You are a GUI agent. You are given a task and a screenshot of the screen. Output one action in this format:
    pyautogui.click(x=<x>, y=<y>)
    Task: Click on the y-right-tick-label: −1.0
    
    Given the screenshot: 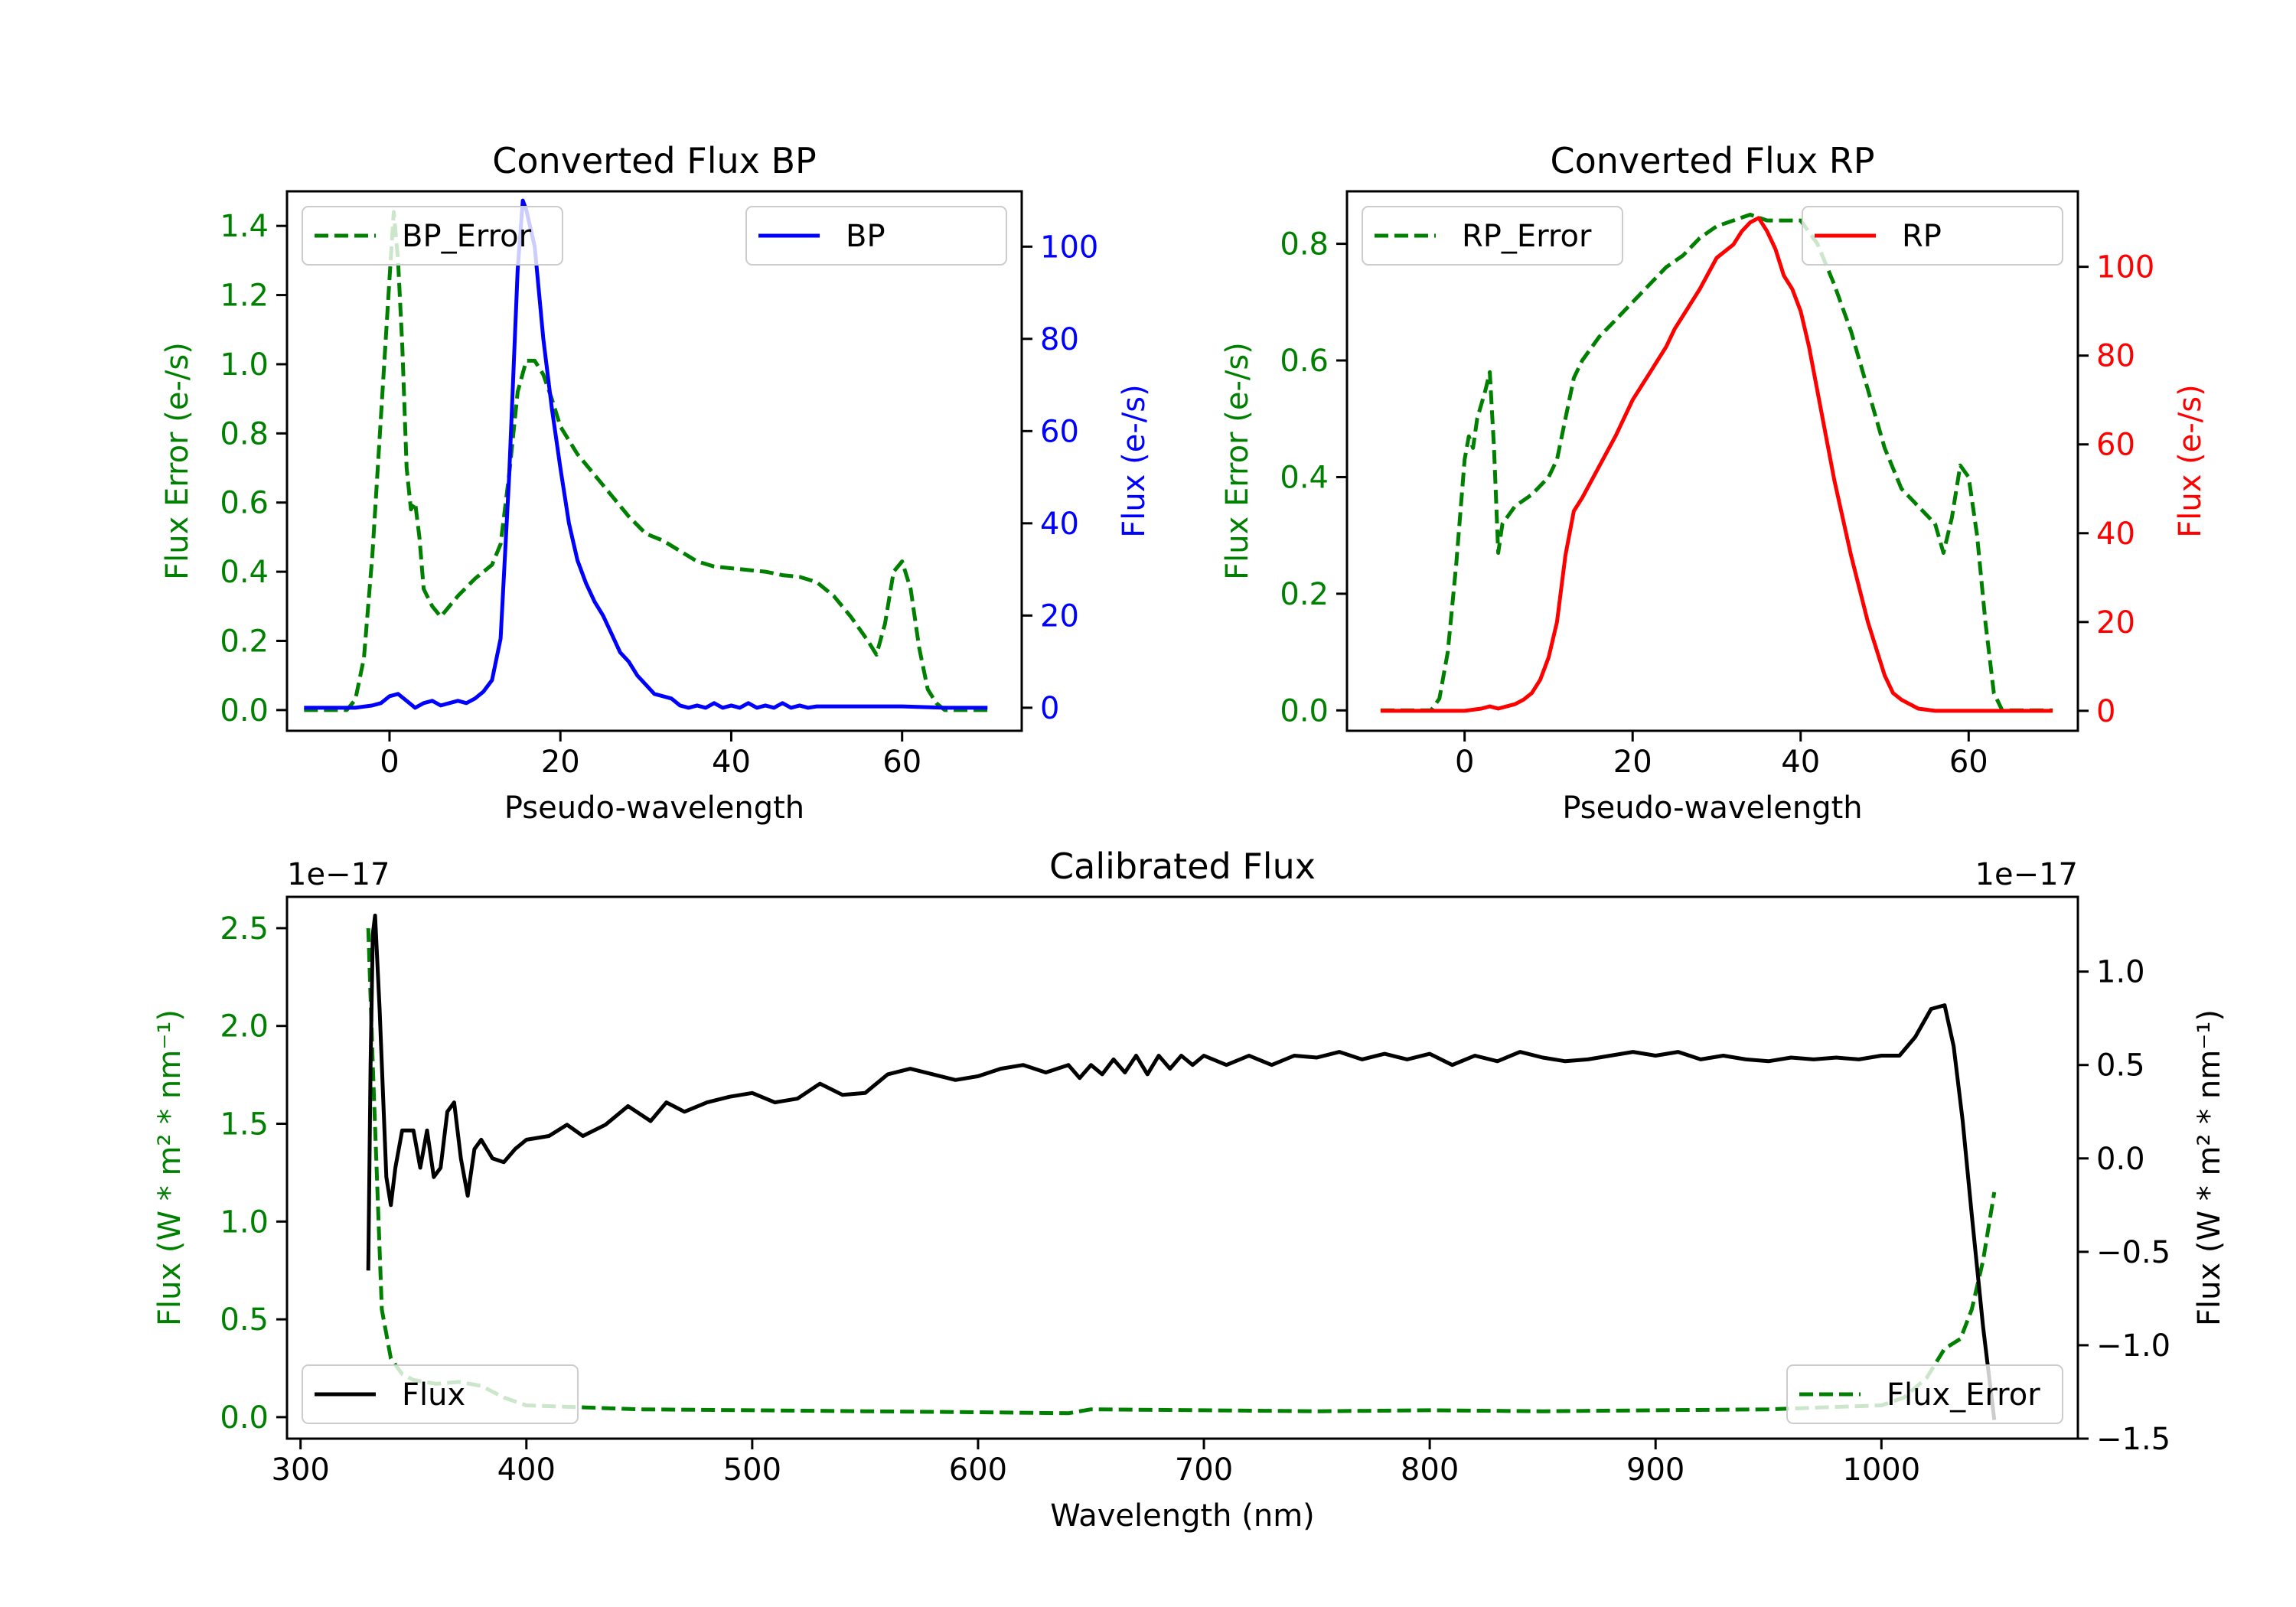 What is the action you would take?
    pyautogui.click(x=2133, y=1346)
    